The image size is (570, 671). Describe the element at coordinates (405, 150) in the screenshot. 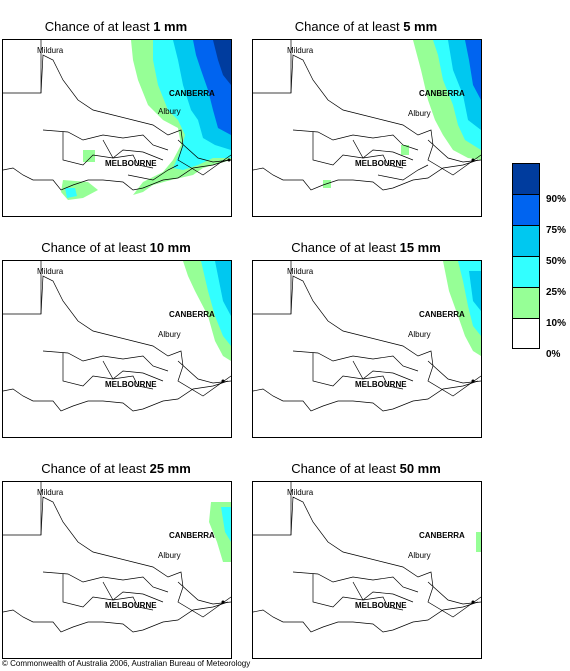

I see `prob-10-area-south` at that location.